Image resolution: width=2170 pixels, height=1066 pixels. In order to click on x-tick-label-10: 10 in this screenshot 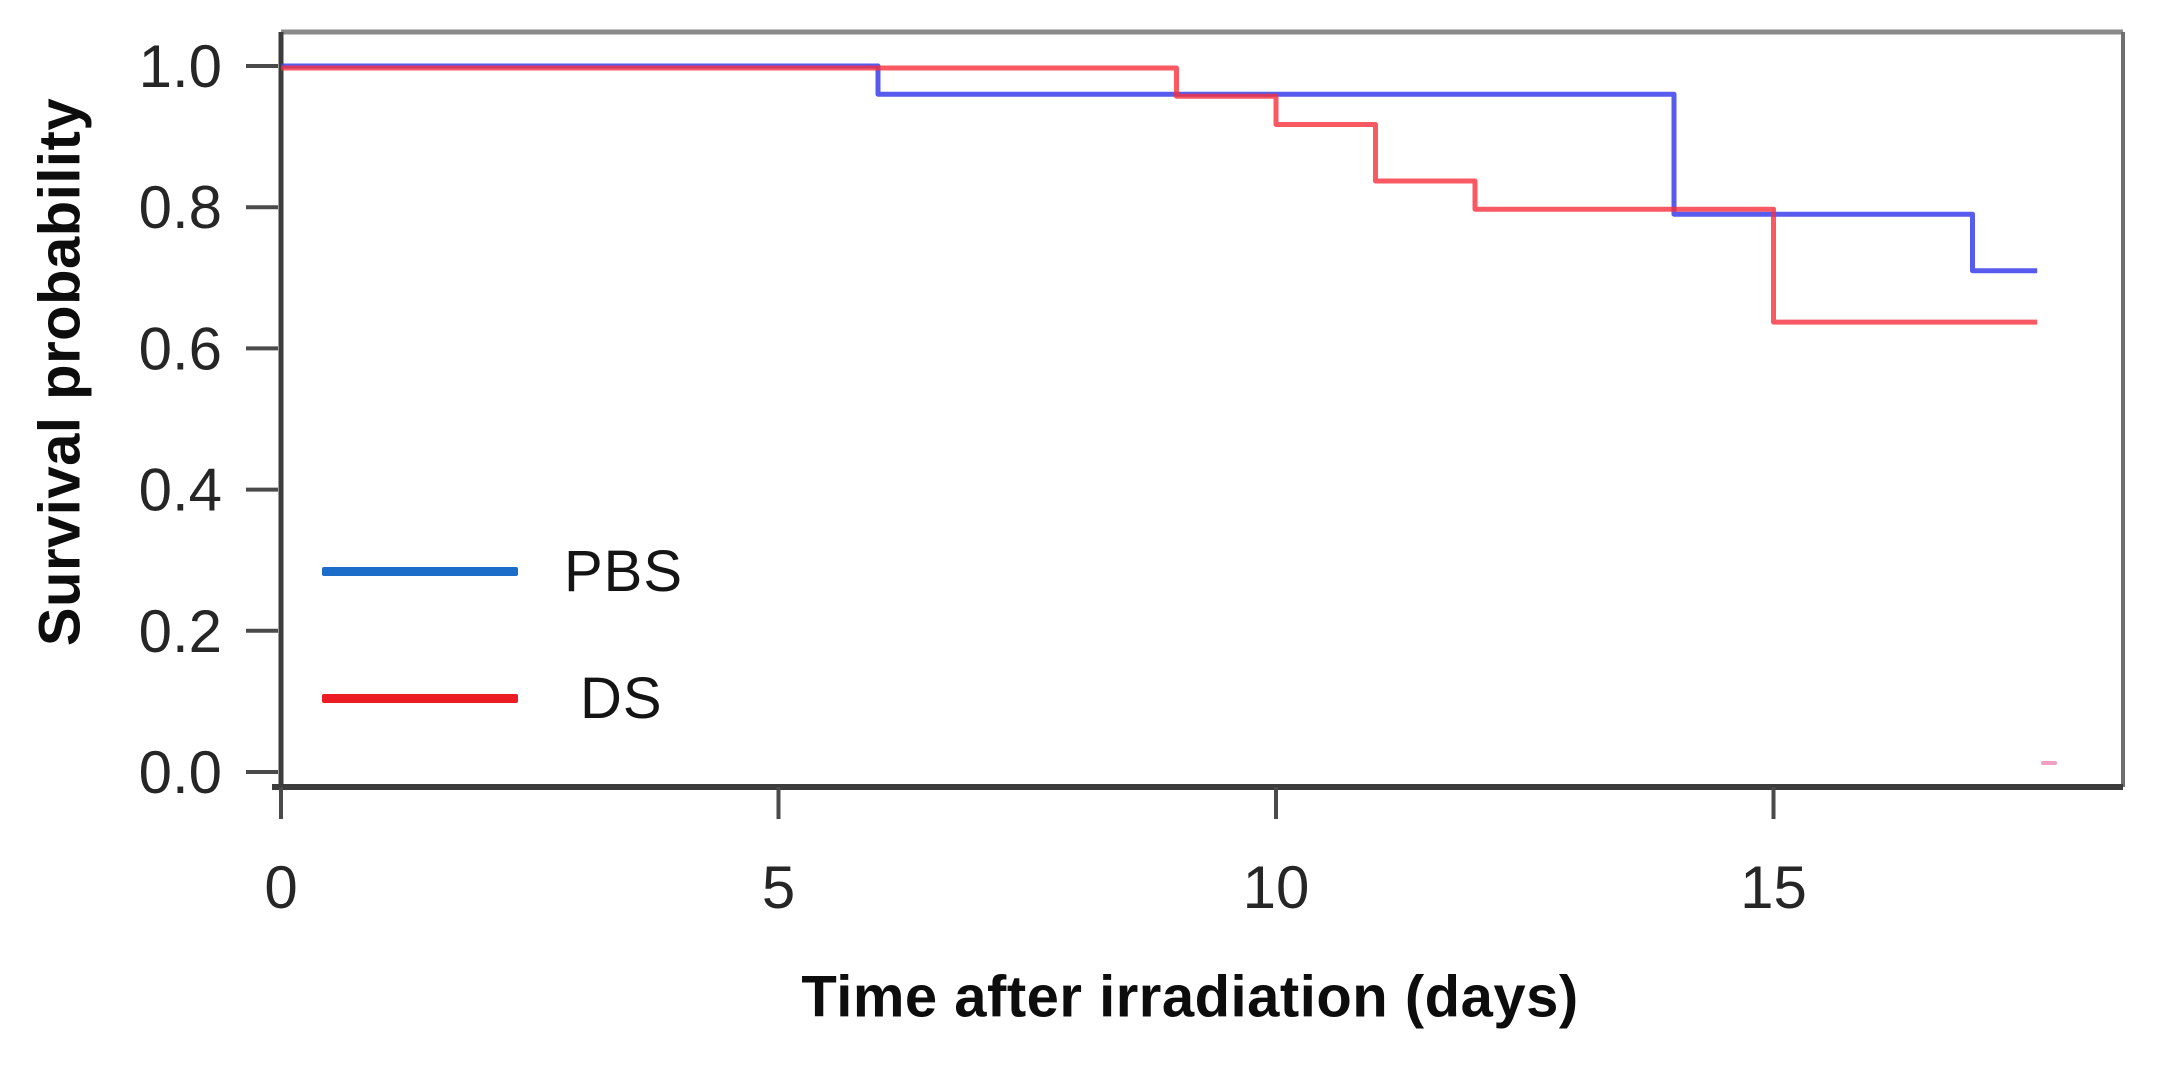, I will do `click(1276, 887)`.